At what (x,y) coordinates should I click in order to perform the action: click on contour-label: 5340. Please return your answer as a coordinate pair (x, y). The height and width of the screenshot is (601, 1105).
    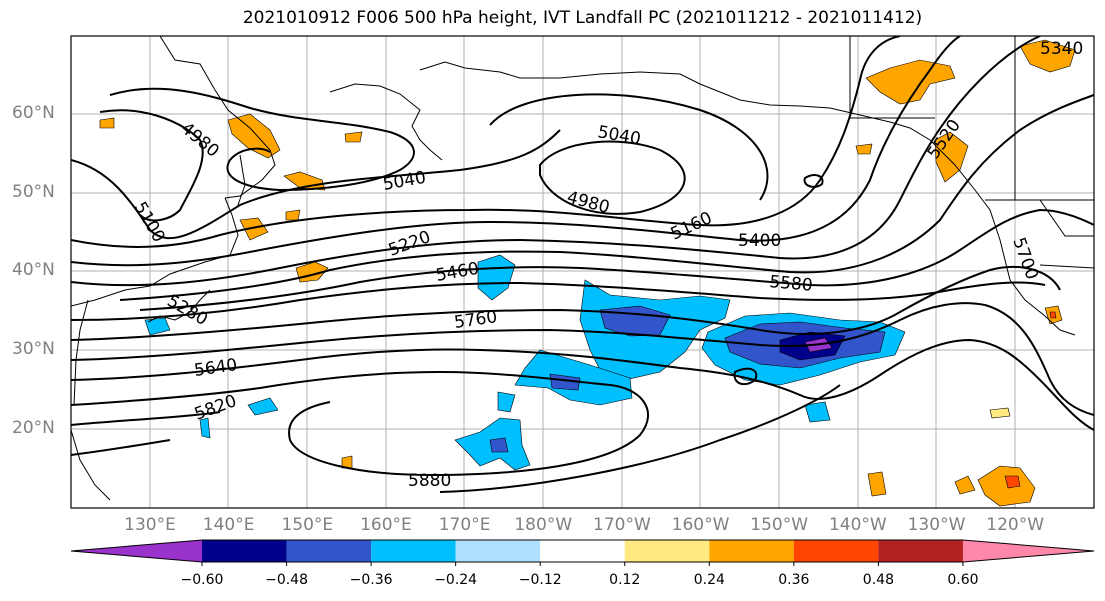
    Looking at the image, I should click on (1061, 49).